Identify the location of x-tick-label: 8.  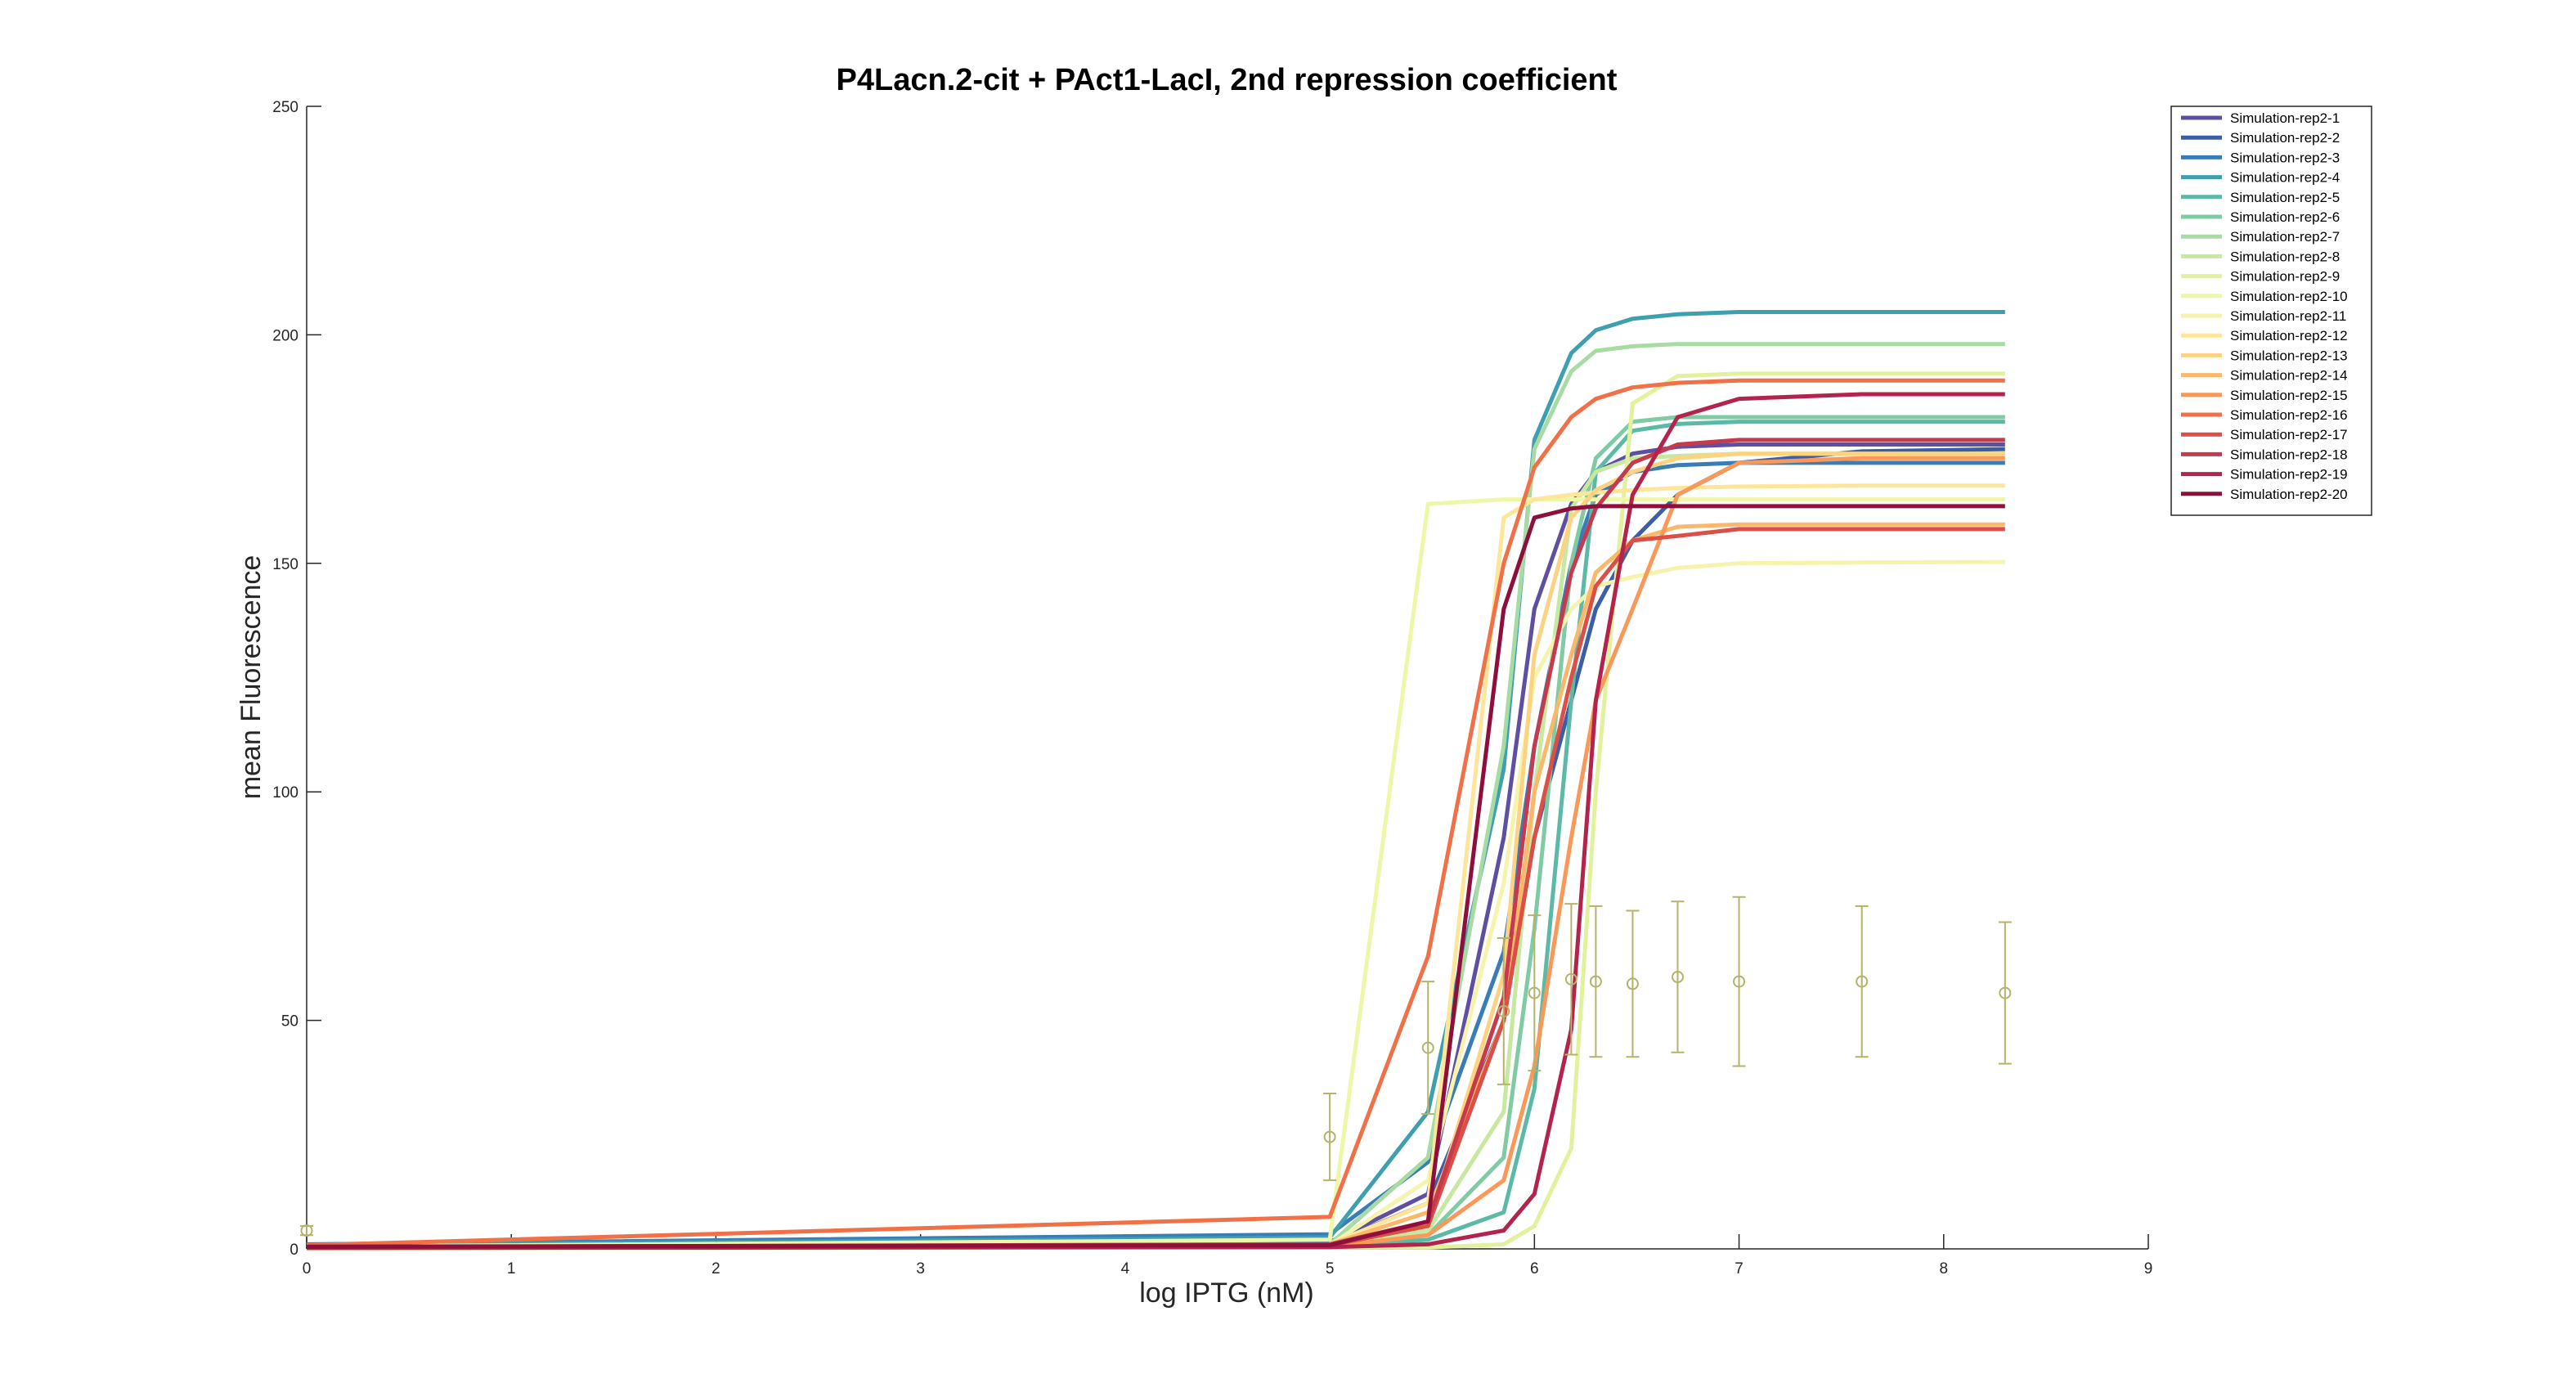
(1944, 1268).